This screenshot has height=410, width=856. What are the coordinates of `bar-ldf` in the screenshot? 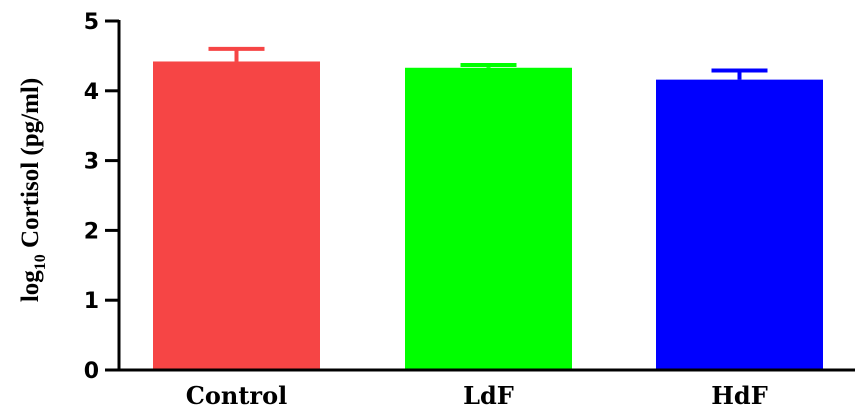 It's located at (488, 219).